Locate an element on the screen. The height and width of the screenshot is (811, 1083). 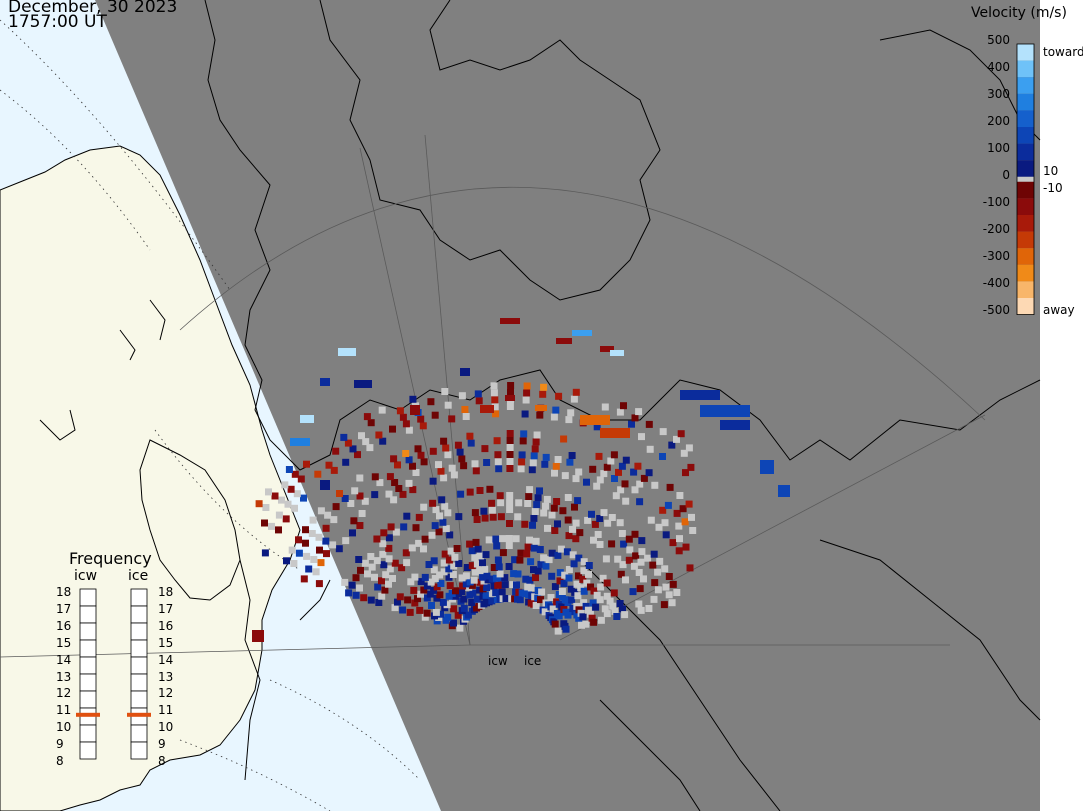
right-margin is located at coordinates (1061, 405).